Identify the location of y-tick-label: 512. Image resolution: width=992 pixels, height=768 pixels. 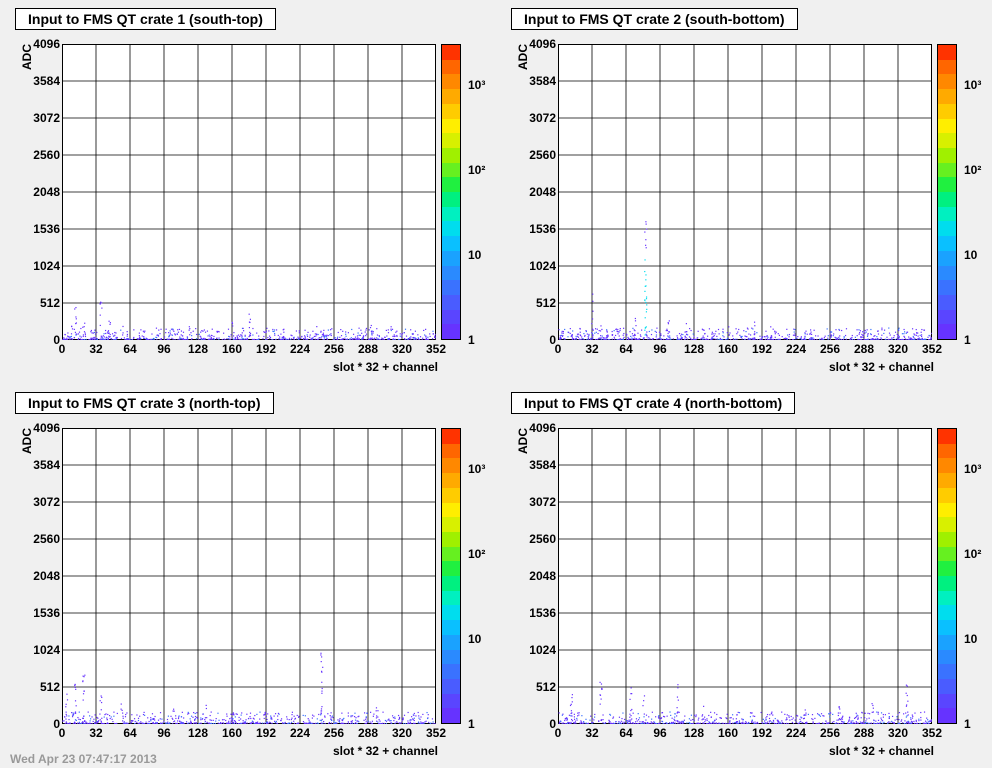
(49, 303).